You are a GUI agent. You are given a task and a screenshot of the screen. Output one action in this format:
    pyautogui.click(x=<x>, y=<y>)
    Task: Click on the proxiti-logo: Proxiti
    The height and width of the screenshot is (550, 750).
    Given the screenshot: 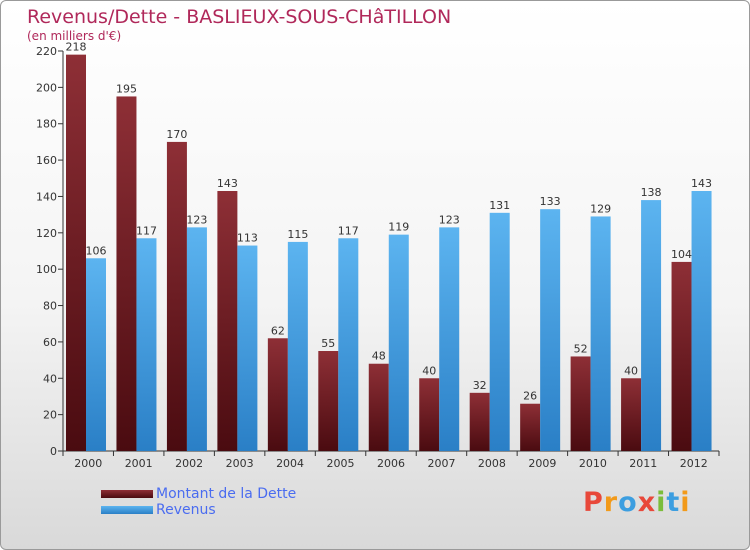 What is the action you would take?
    pyautogui.click(x=637, y=502)
    